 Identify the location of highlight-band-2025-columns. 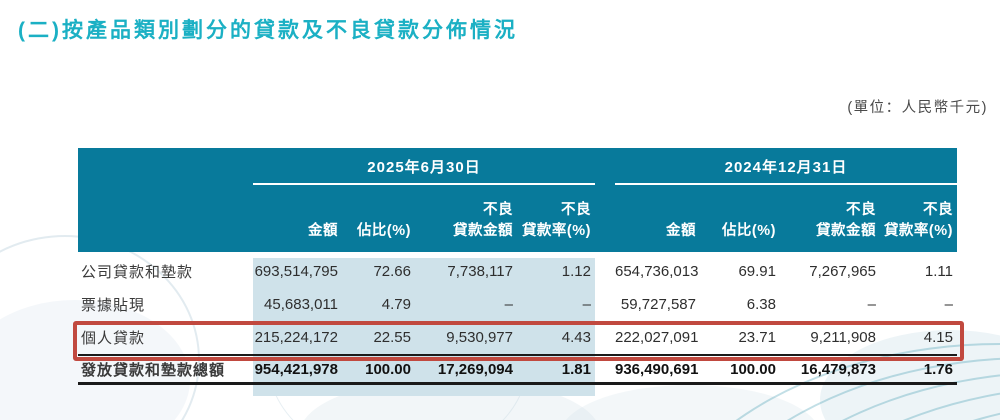
(424, 327).